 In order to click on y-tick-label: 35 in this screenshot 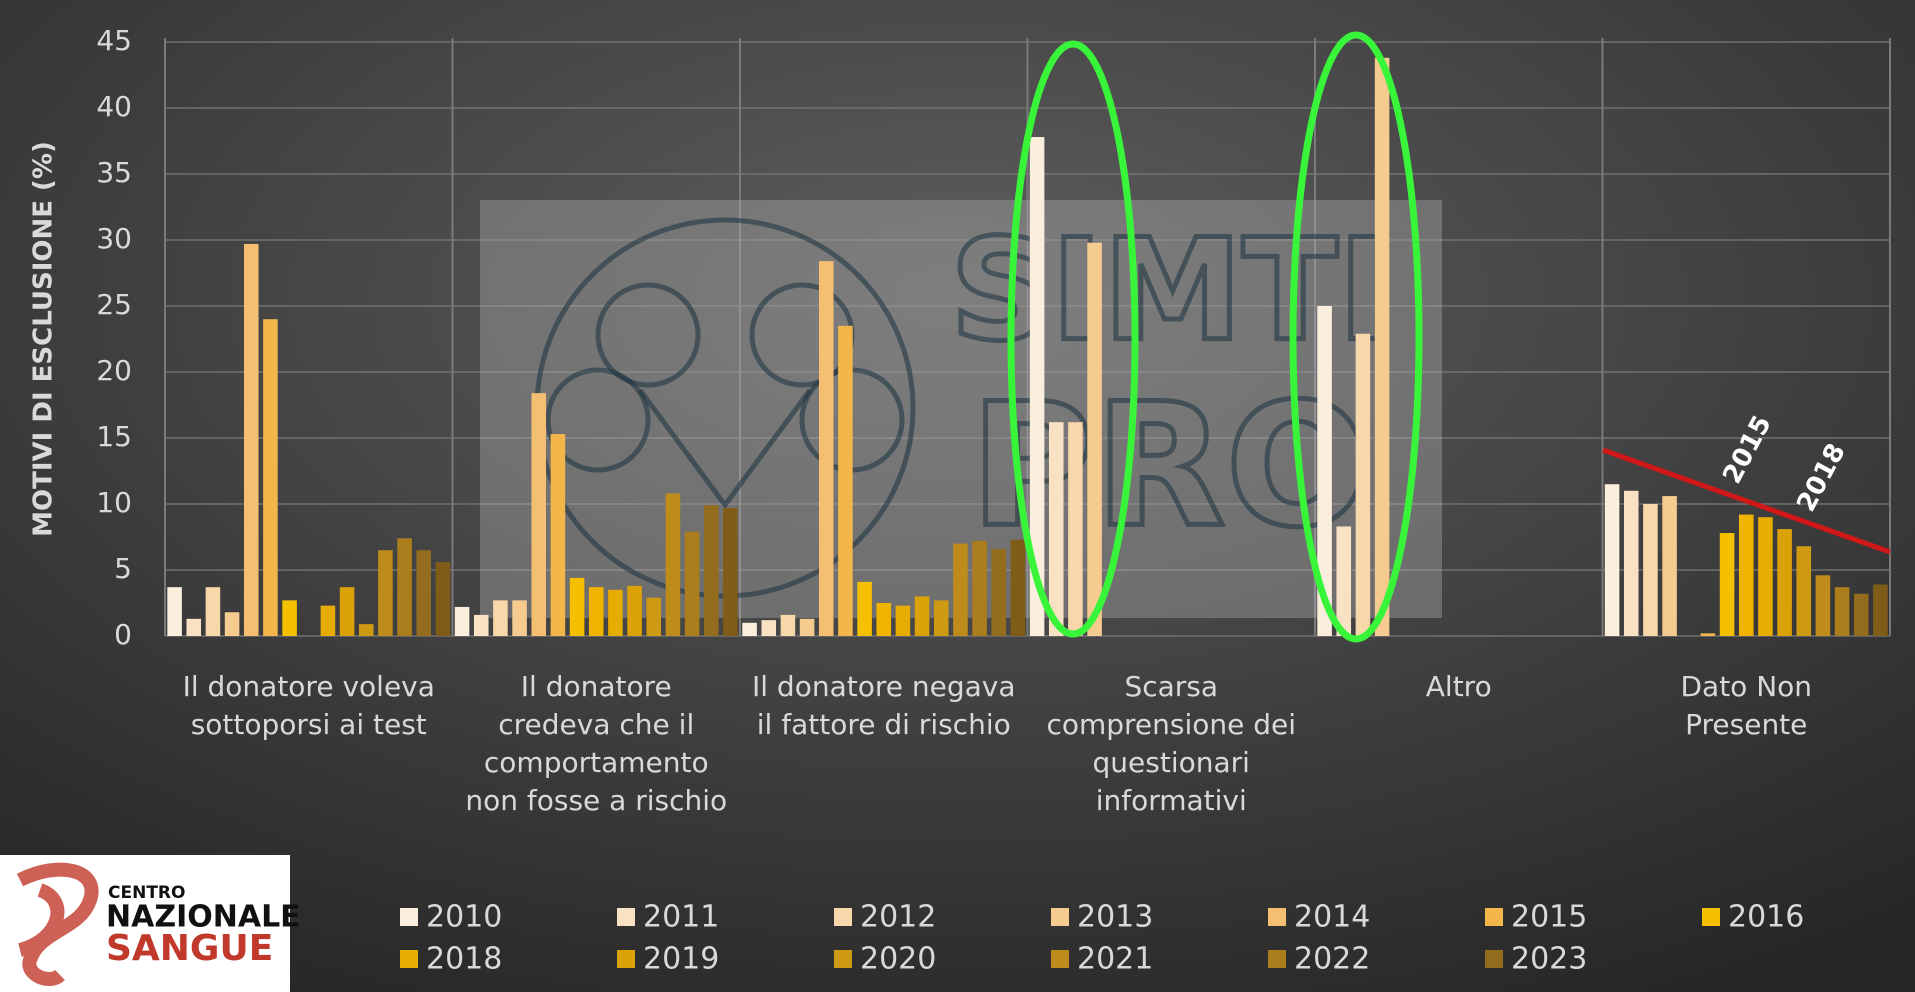, I will do `click(114, 172)`.